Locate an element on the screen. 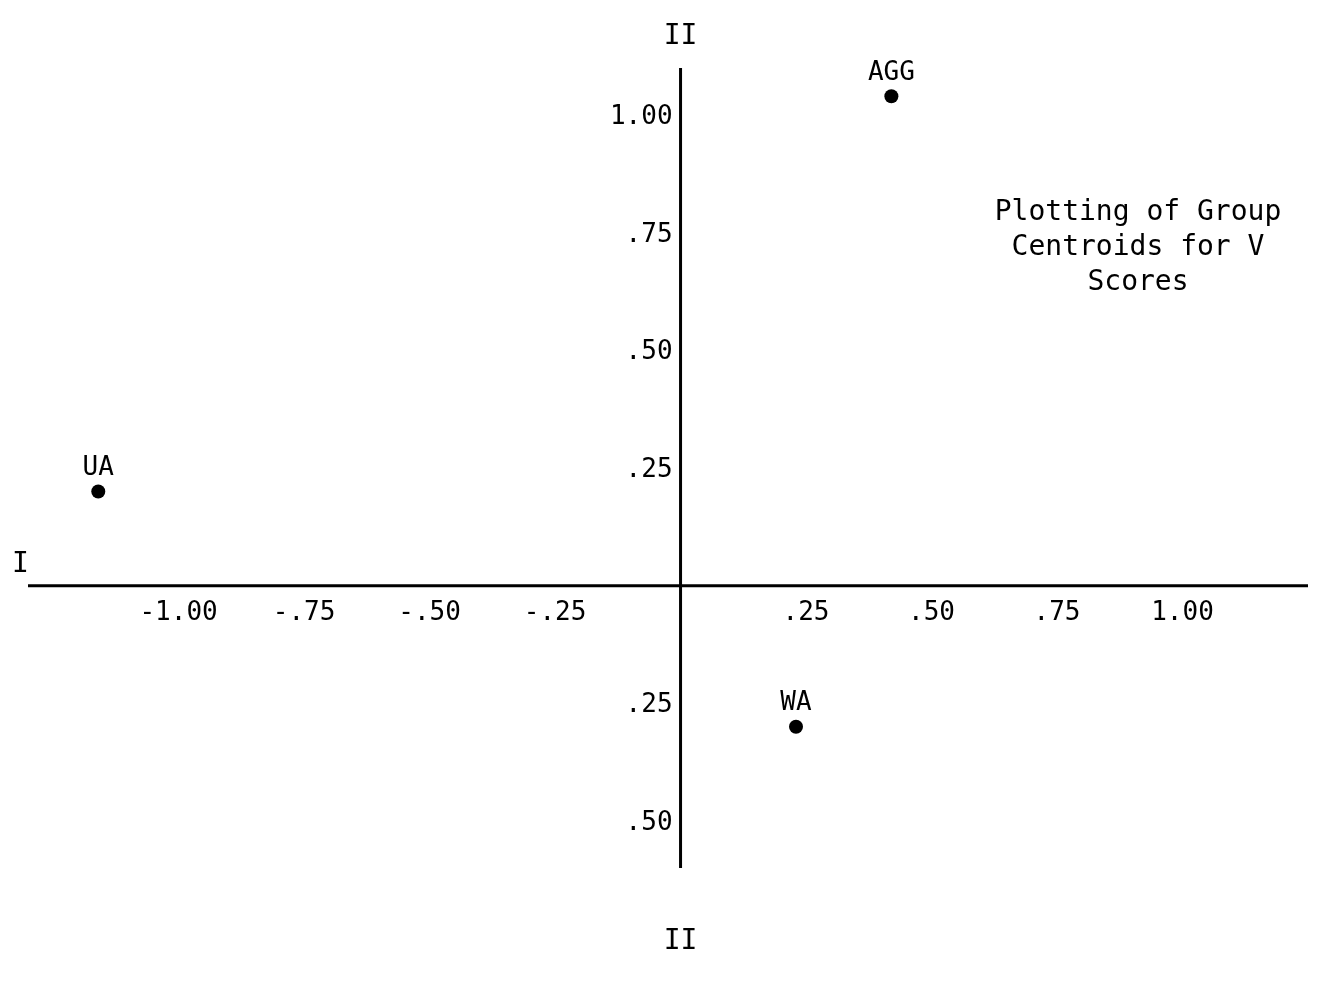 The width and height of the screenshot is (1337, 986). y-tick-label: 1.00 is located at coordinates (641, 115).